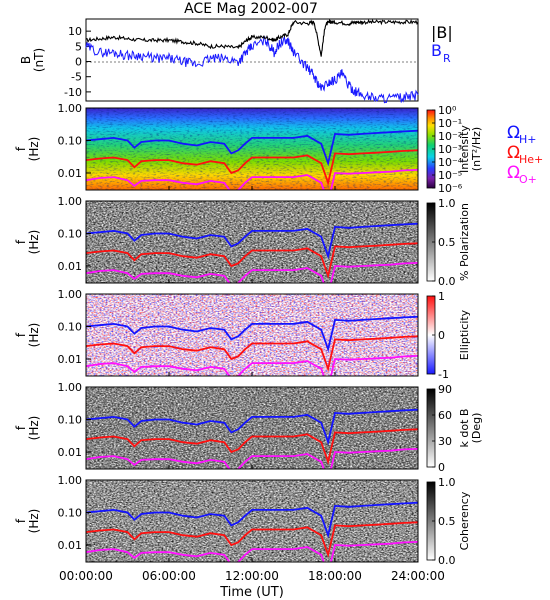 Image resolution: width=550 pixels, height=600 pixels. I want to click on spectrogram-panel: 1.00 0.10 0.01 f (Hz) 1.0 0.5 0.0% Polarization, so click(242, 241).